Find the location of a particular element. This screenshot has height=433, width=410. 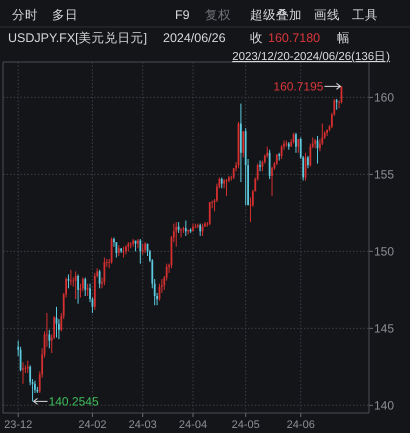

text: 2024/06/26 is located at coordinates (194, 38).